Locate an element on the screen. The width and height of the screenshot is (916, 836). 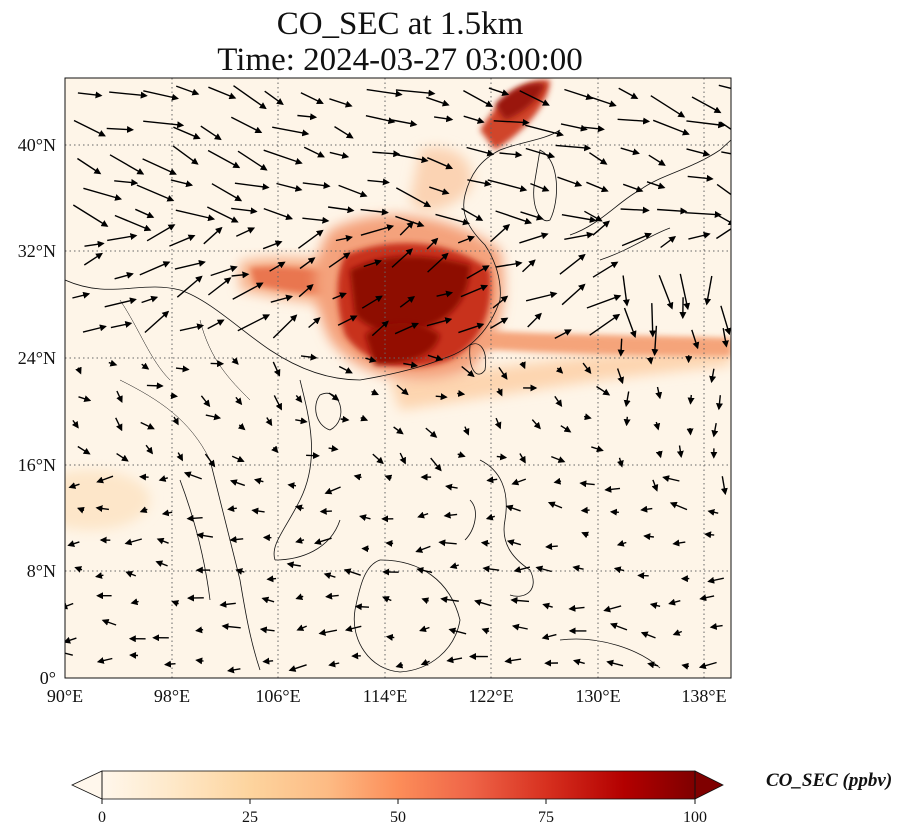
plume-coast-core is located at coordinates (402, 343).